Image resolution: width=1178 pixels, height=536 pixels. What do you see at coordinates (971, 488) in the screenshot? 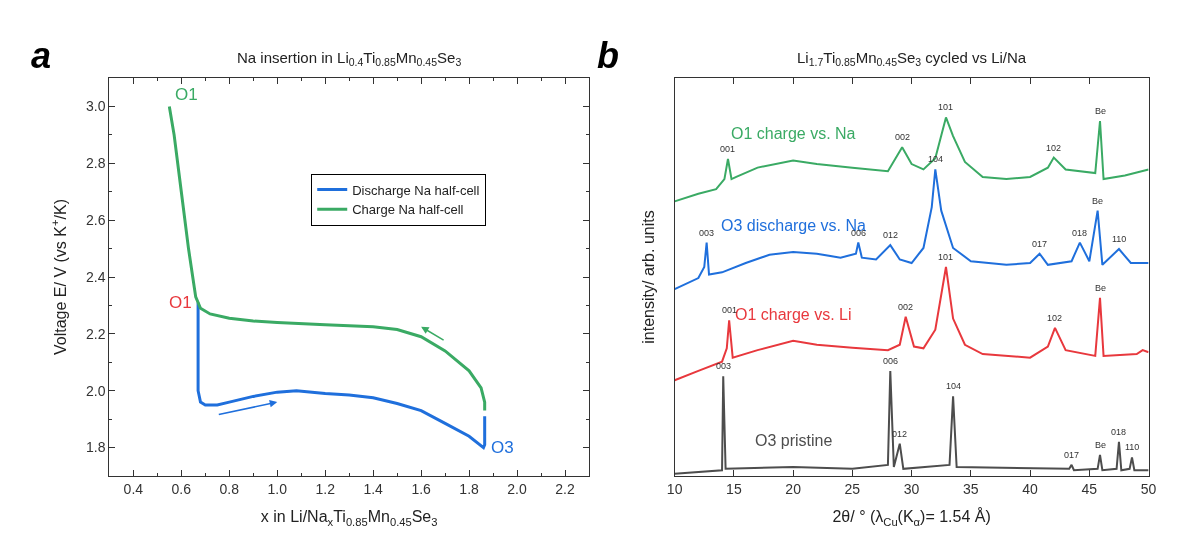
I see `x-tick-label: 35` at bounding box center [971, 488].